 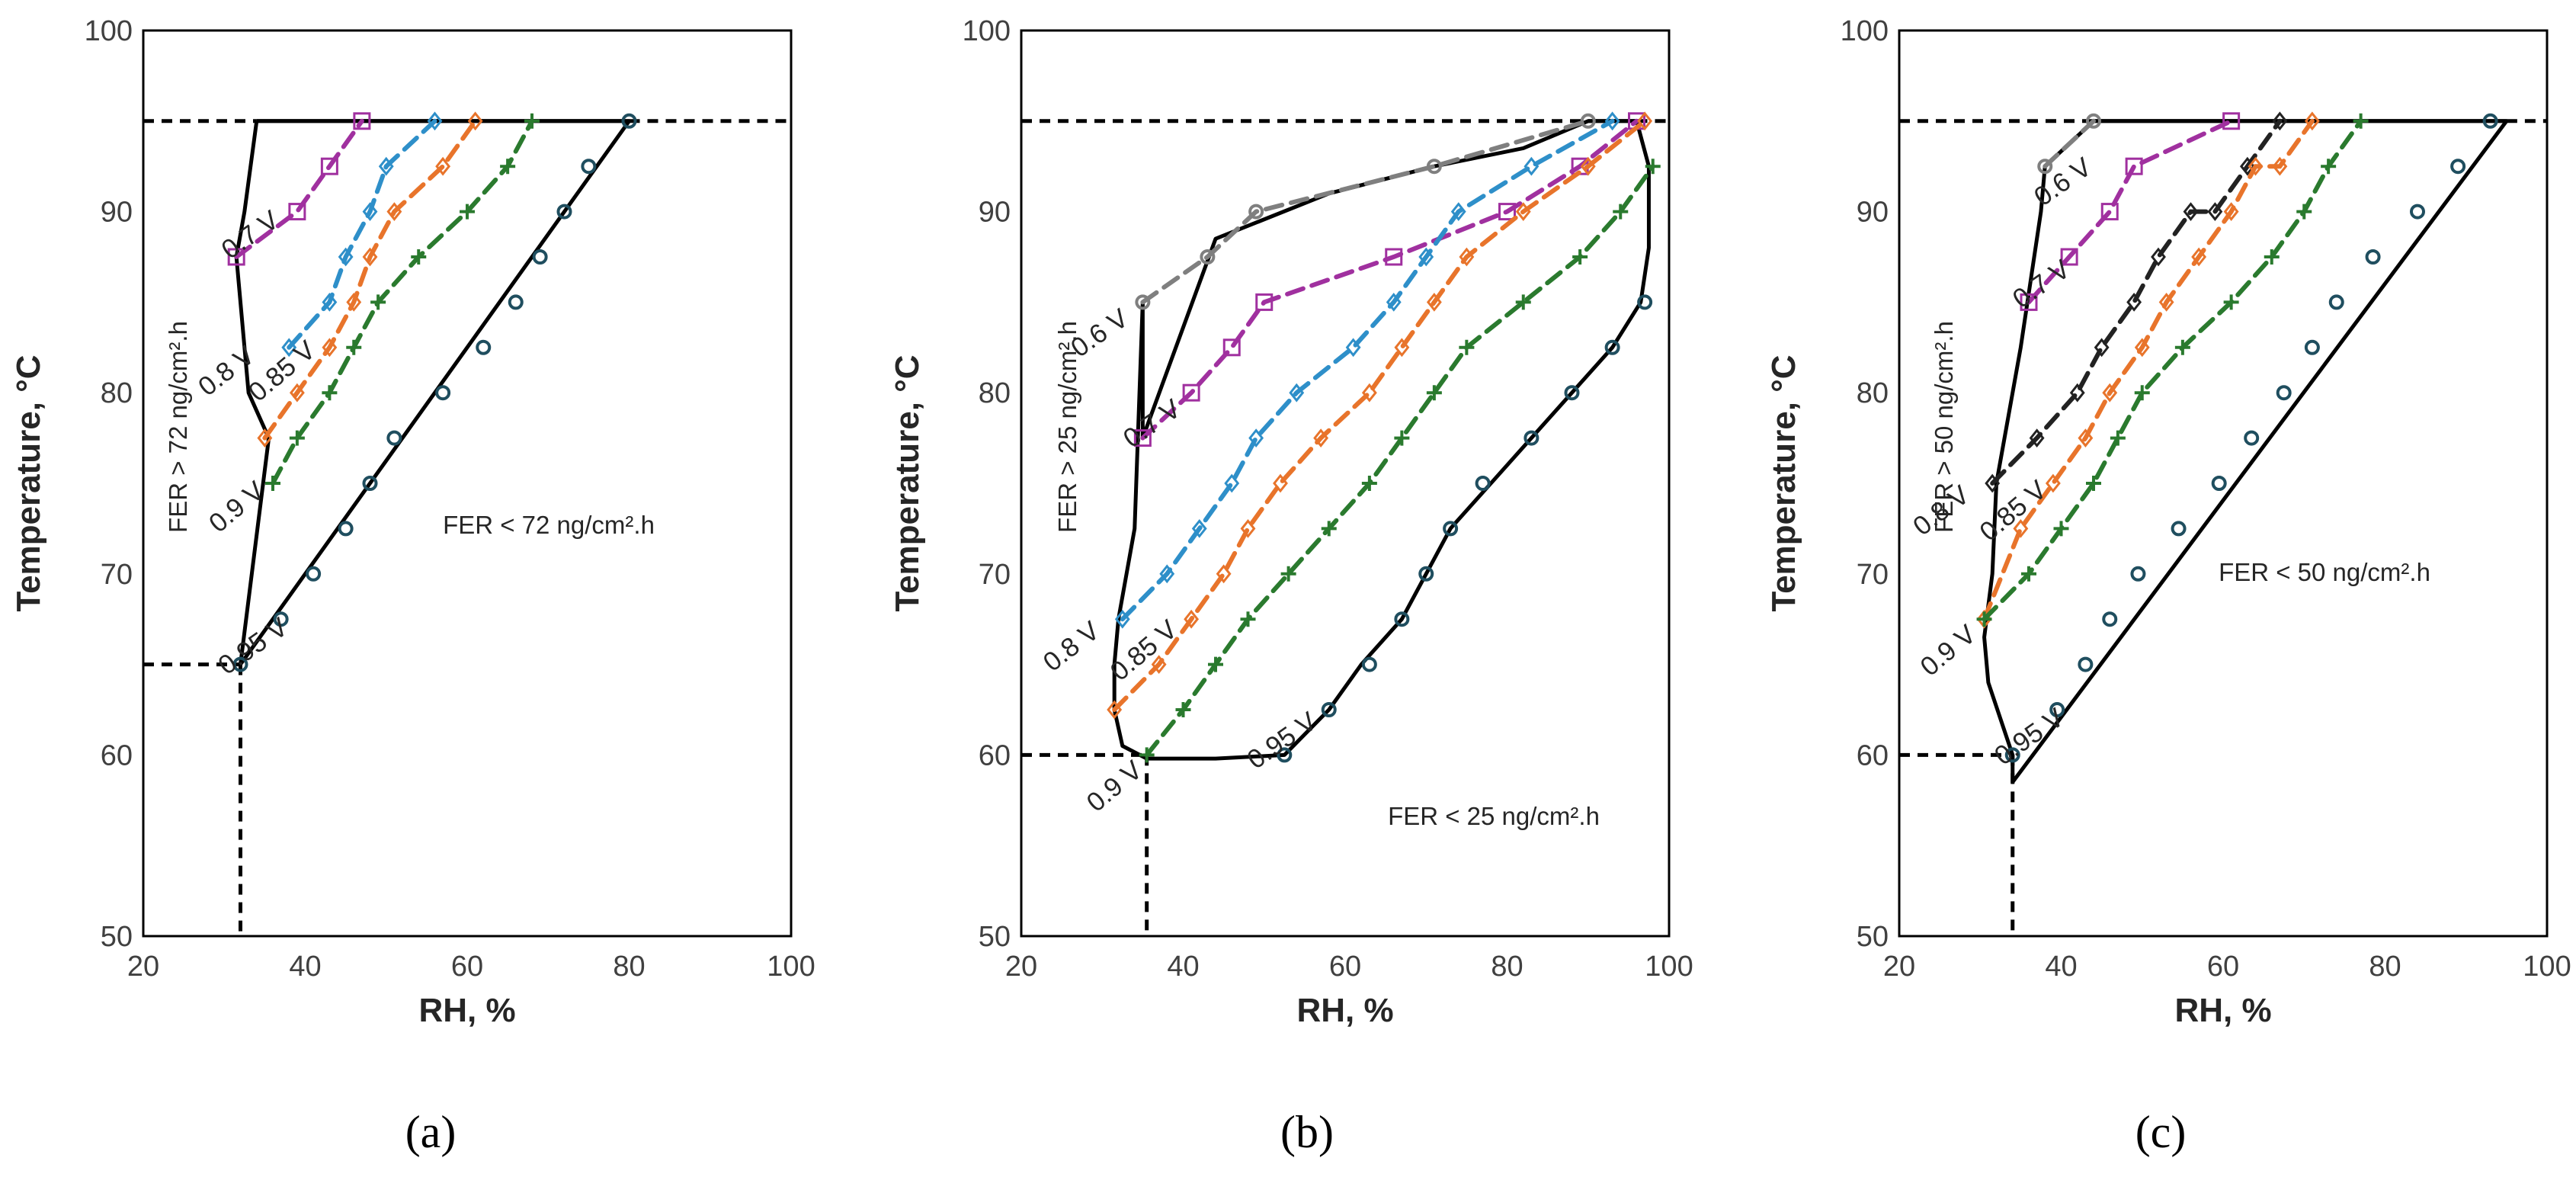 What do you see at coordinates (117, 393) in the screenshot?
I see `y-tick-label: 80` at bounding box center [117, 393].